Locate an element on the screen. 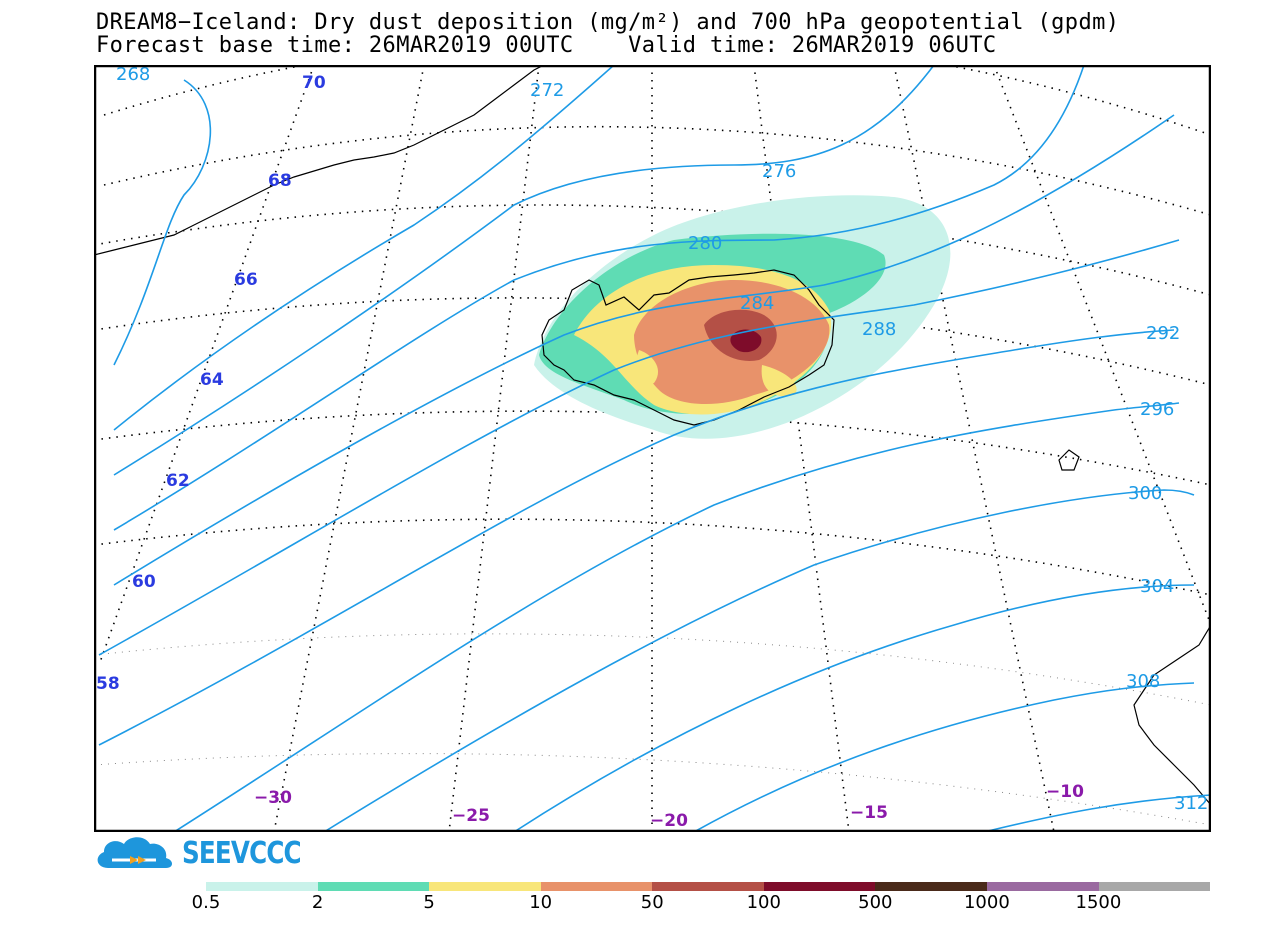 The height and width of the screenshot is (925, 1271). dust-deposition-field is located at coordinates (742, 317).